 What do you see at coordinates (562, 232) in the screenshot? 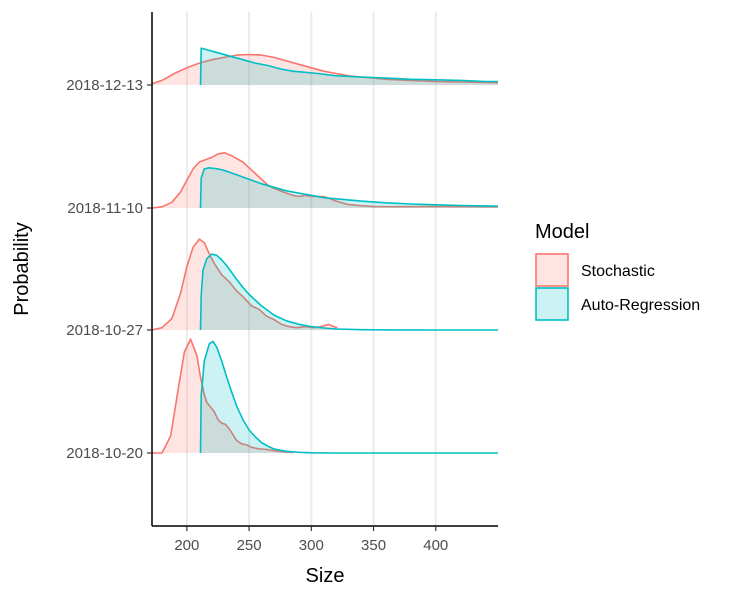
I see `legend-title: Model` at bounding box center [562, 232].